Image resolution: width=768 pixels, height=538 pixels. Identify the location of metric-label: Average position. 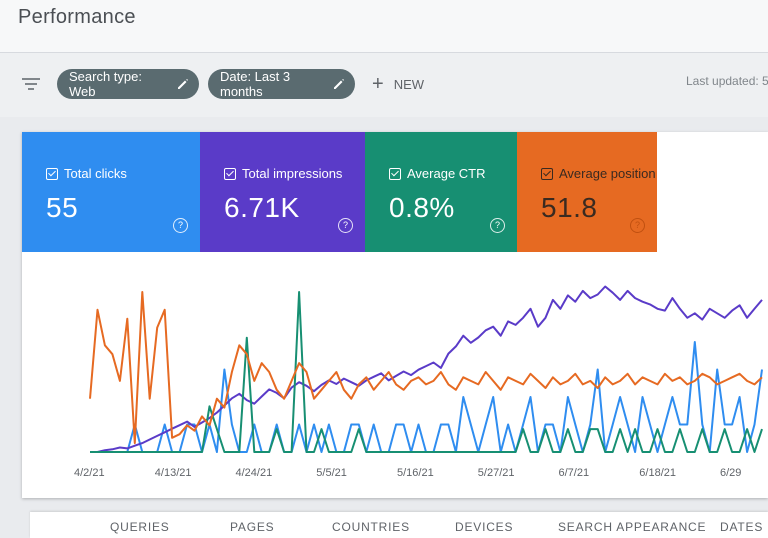
(607, 173).